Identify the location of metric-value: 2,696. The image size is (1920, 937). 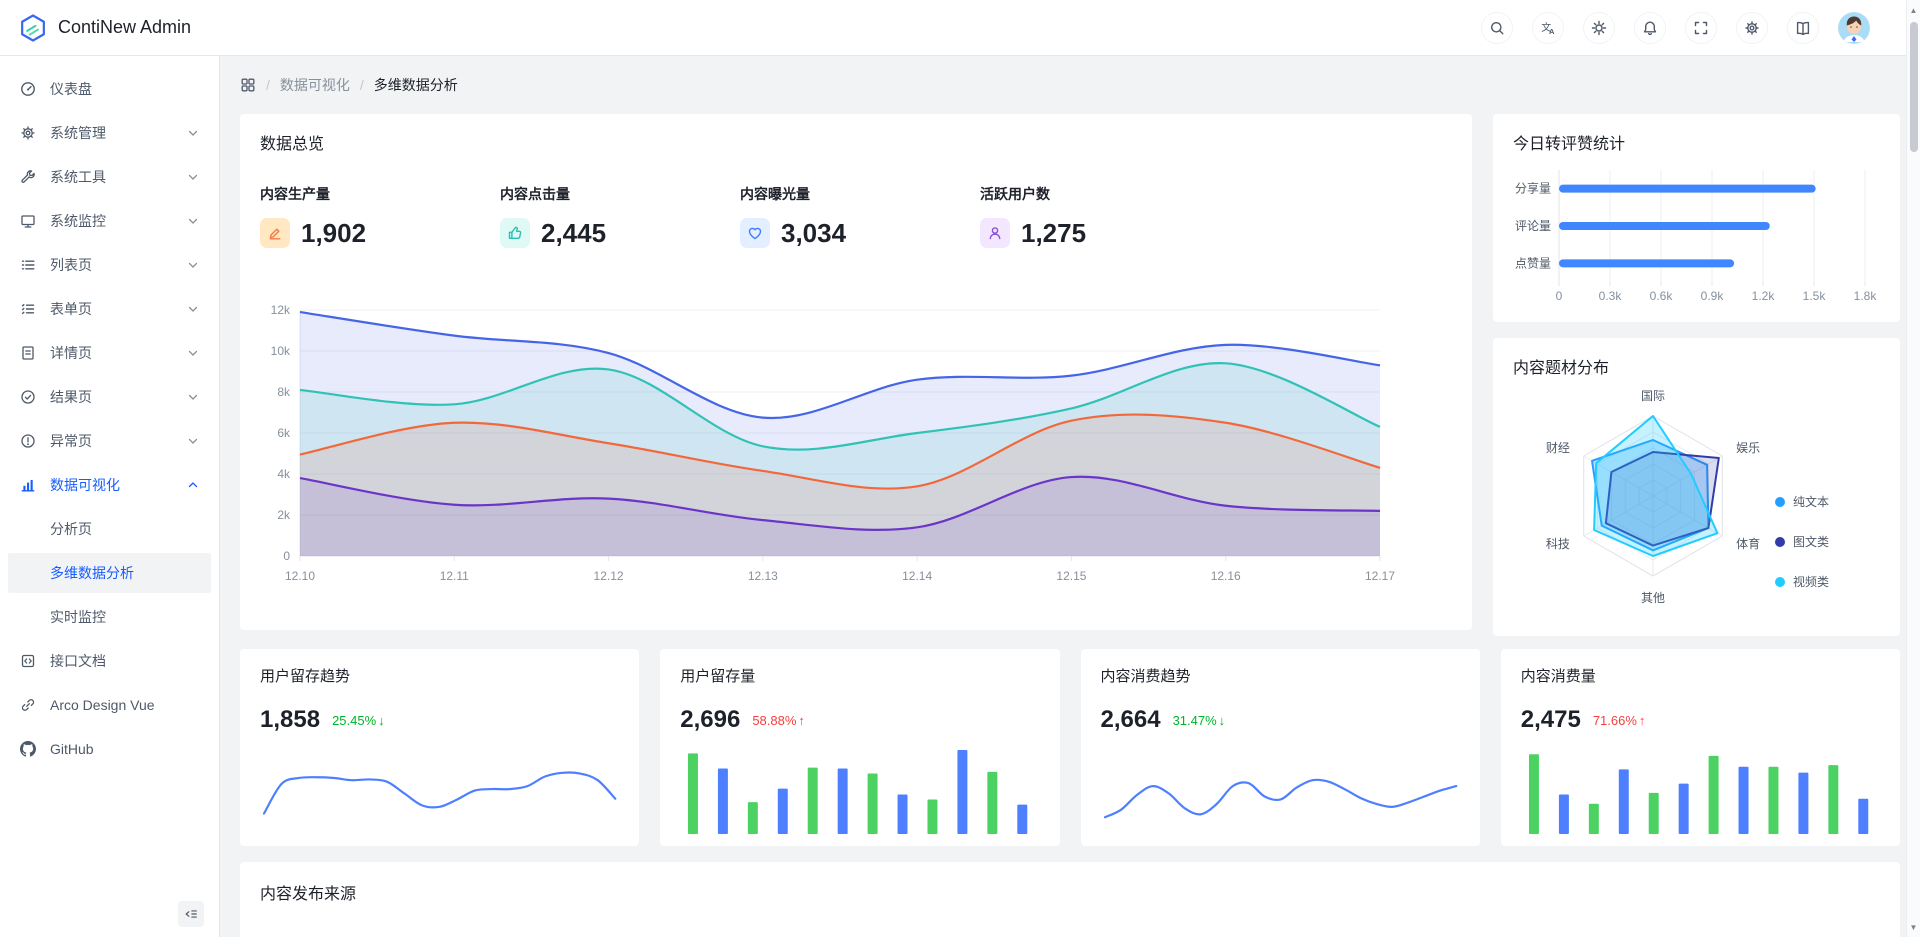
(710, 719).